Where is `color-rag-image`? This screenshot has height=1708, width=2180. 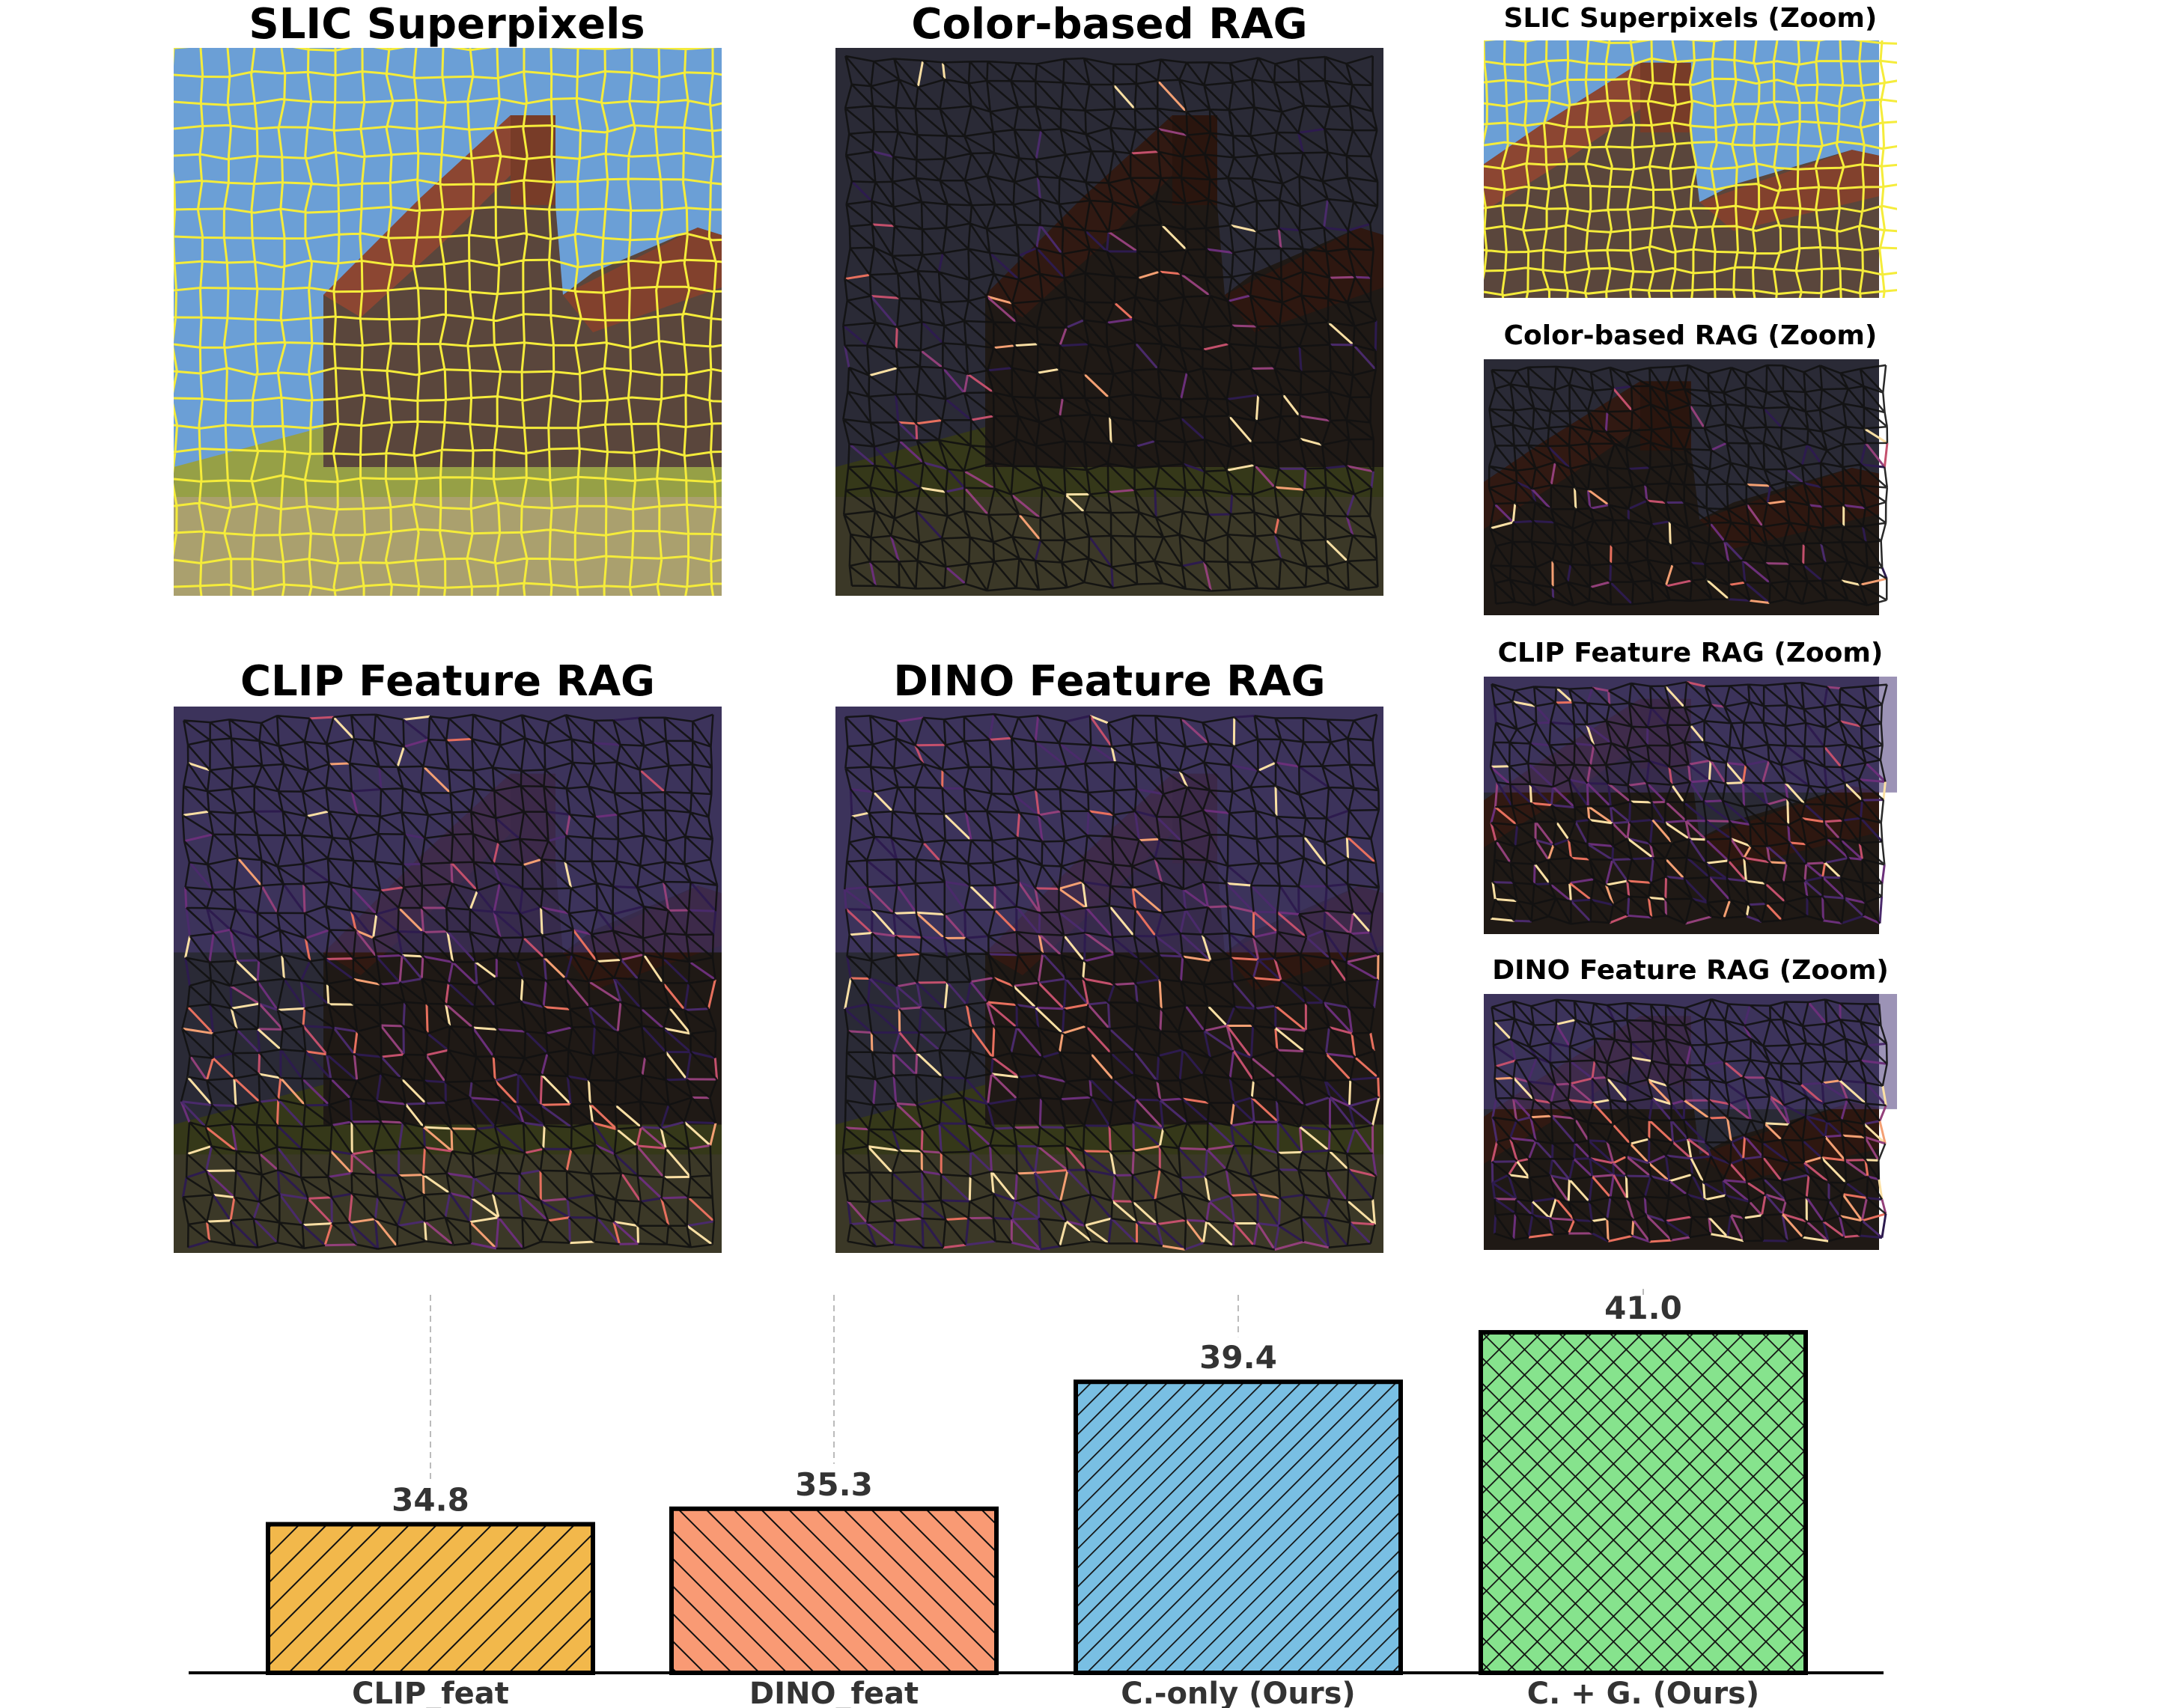 color-rag-image is located at coordinates (1109, 322).